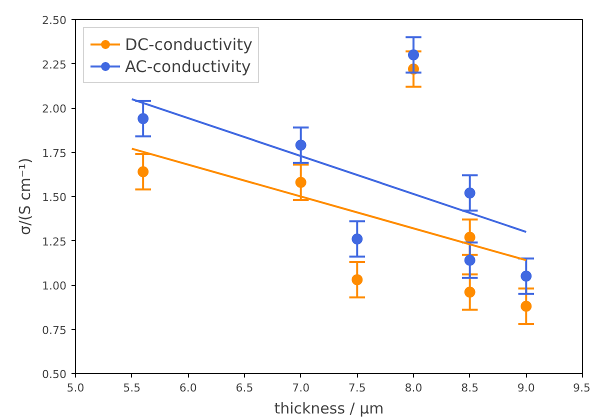  What do you see at coordinates (75, 388) in the screenshot?
I see `x-tick-label: 5.0` at bounding box center [75, 388].